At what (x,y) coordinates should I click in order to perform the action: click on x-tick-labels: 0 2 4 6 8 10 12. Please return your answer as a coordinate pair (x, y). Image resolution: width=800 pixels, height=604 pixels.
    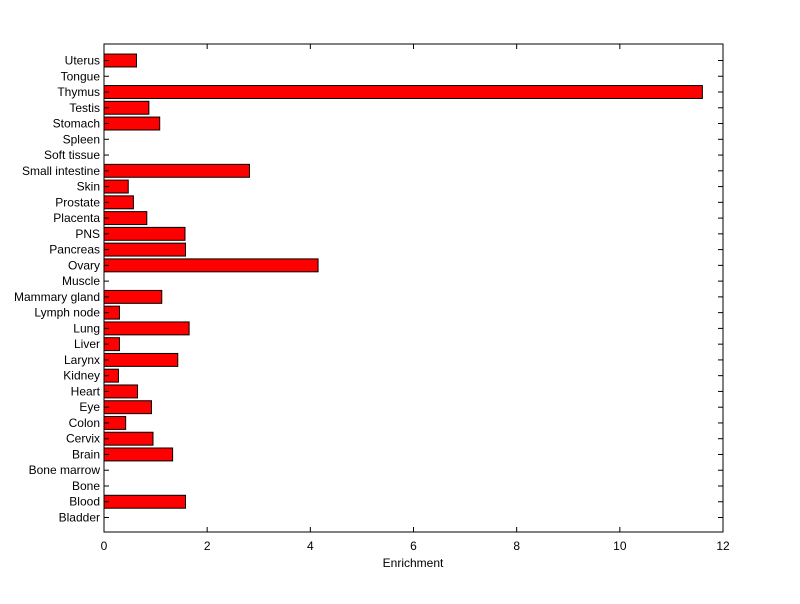
    Looking at the image, I should click on (415, 546).